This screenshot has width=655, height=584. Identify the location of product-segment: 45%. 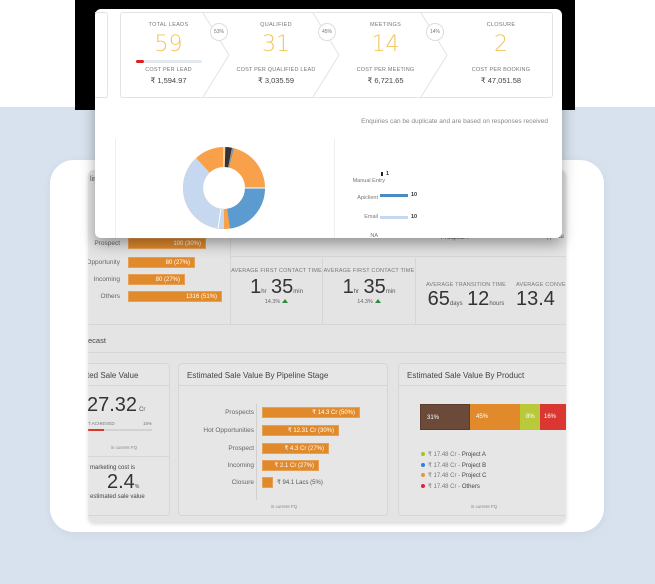
(495, 417).